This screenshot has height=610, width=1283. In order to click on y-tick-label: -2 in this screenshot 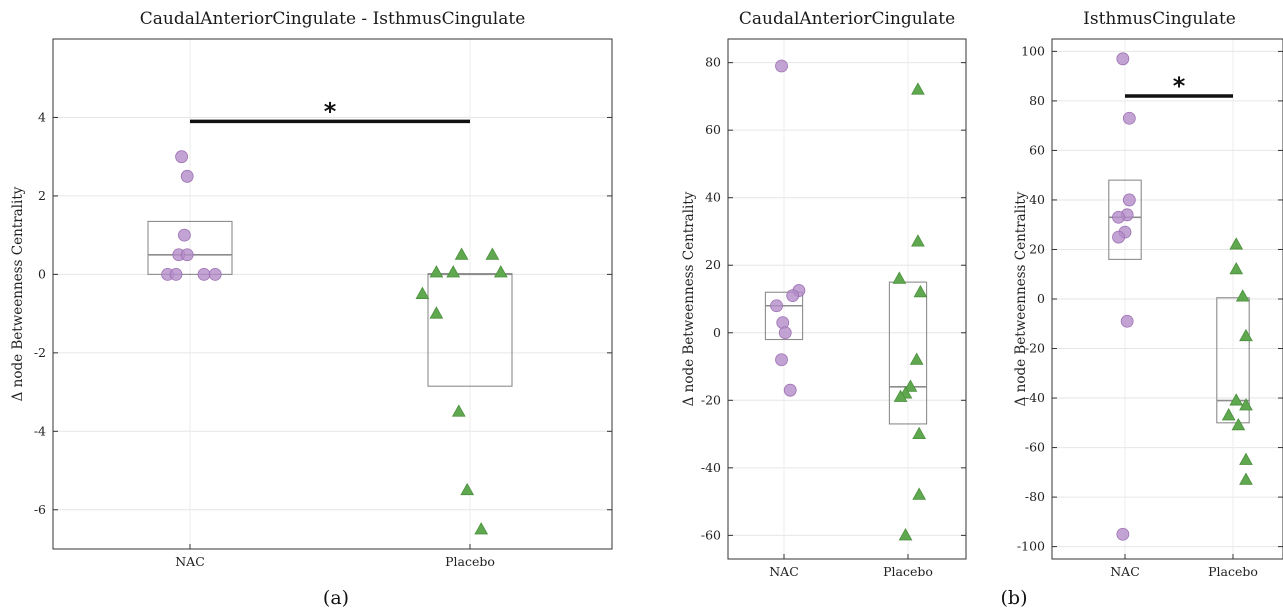, I will do `click(40, 352)`.